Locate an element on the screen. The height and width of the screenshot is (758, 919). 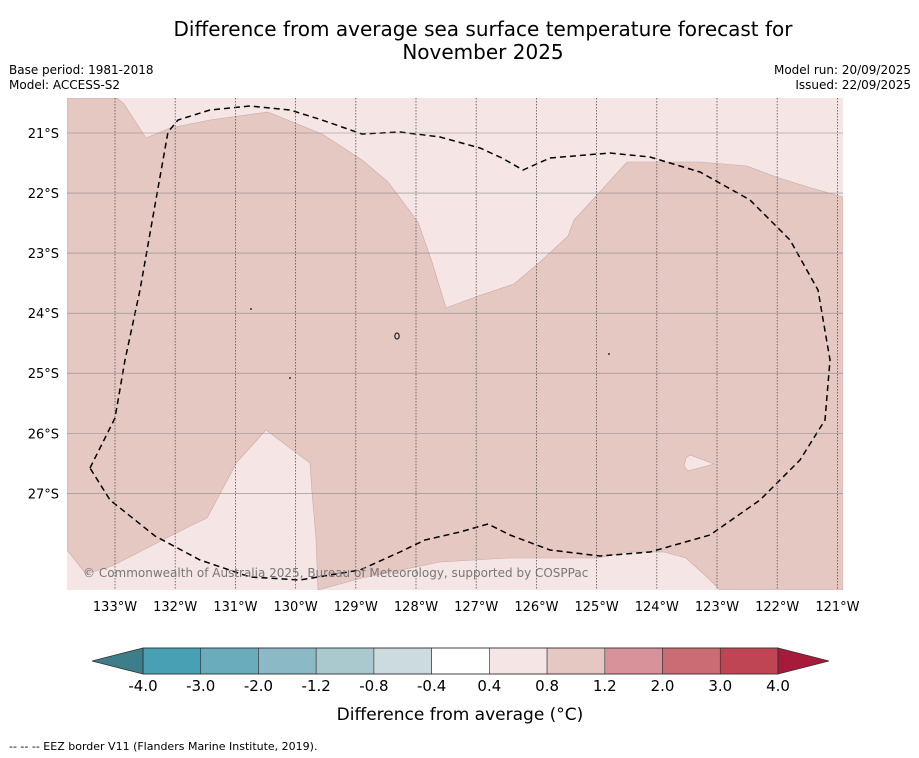
x-tick-label: 127°W is located at coordinates (476, 607).